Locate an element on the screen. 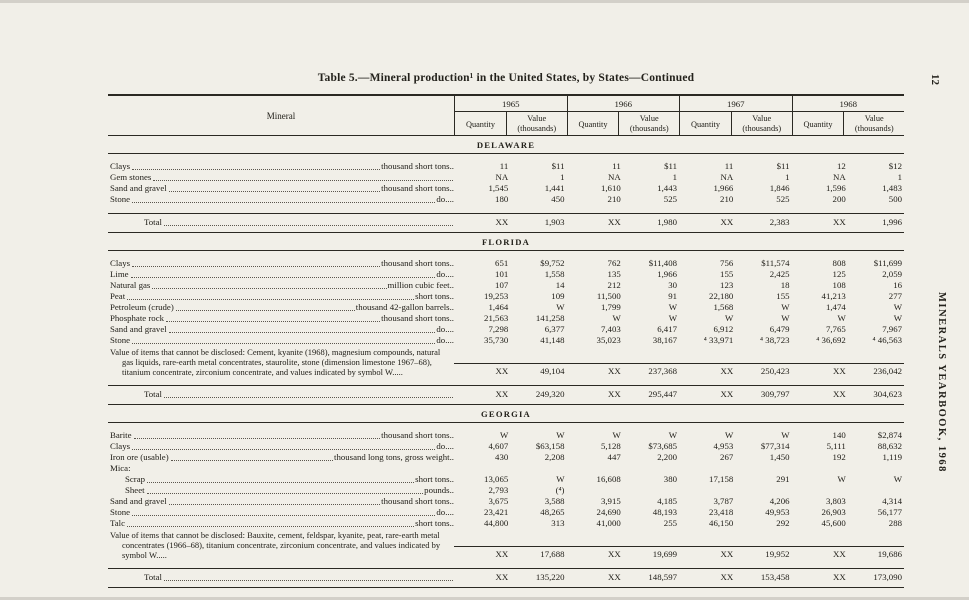 The image size is (969, 600). cell-value: 3,915 is located at coordinates (610, 501).